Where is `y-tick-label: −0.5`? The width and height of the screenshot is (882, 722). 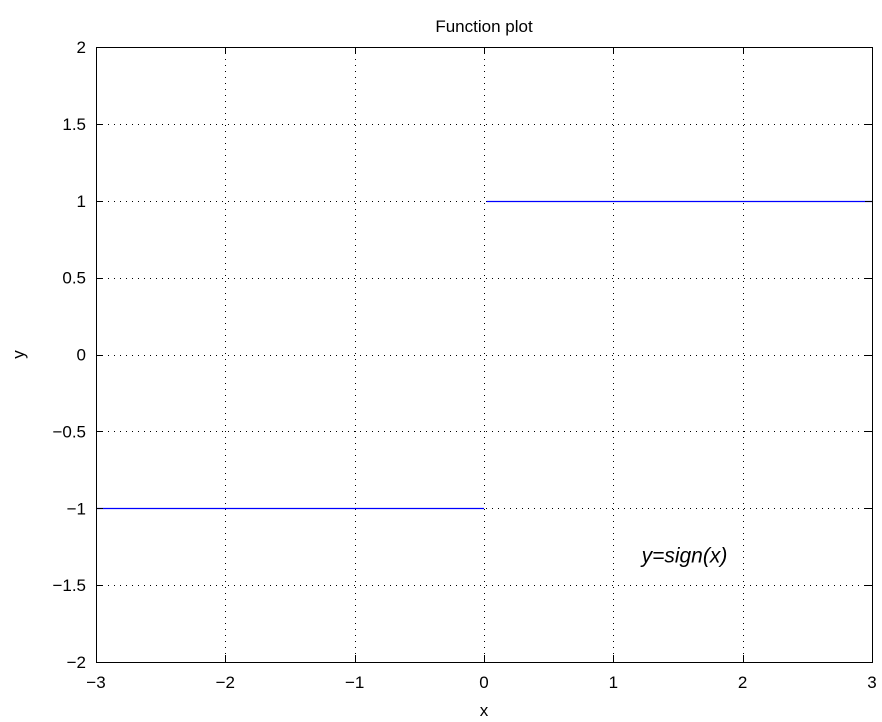 y-tick-label: −0.5 is located at coordinates (69, 431).